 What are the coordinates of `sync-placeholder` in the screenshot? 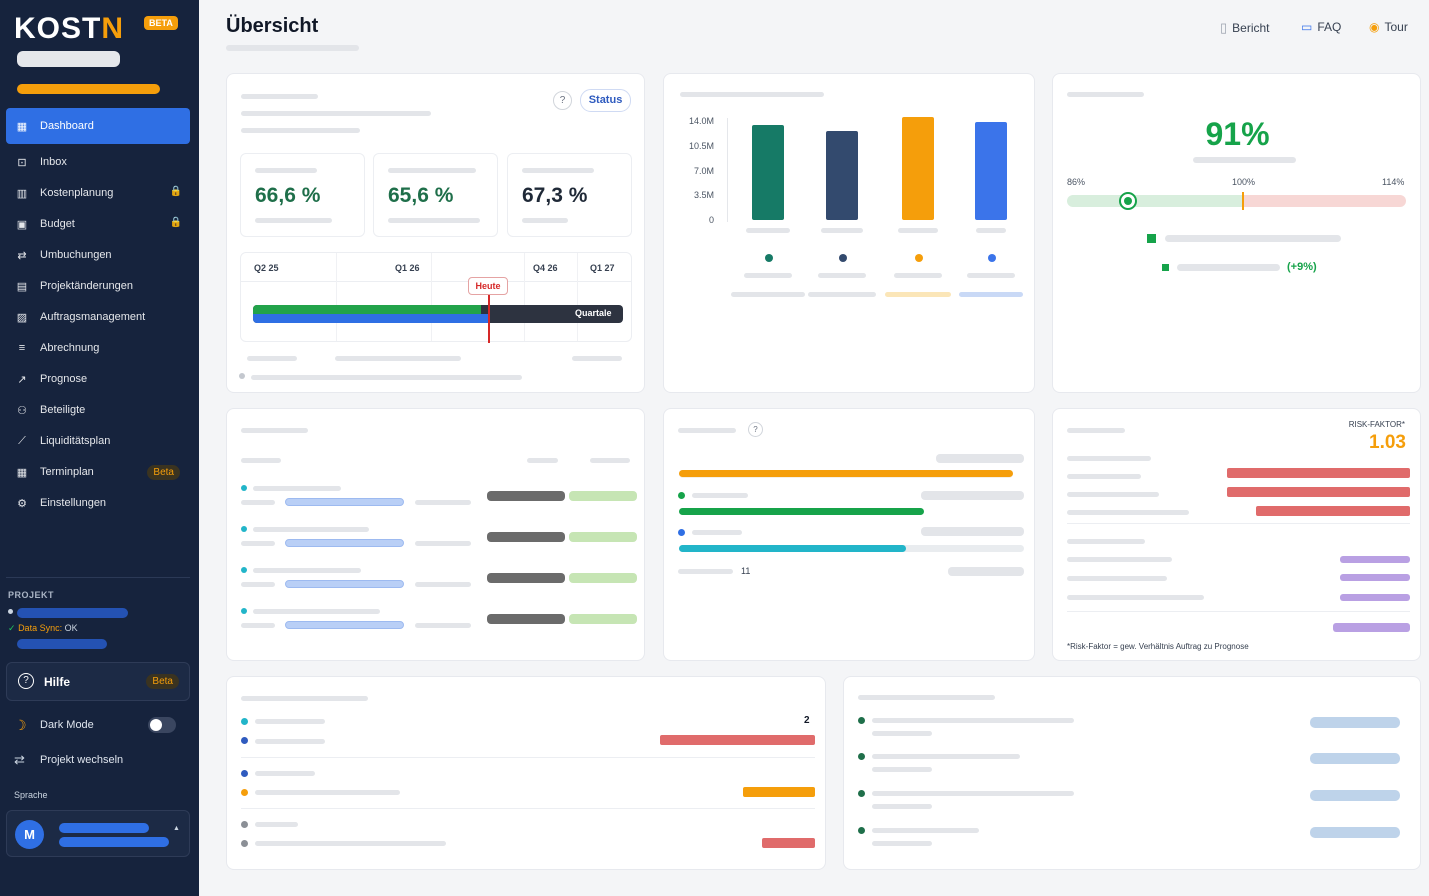 It's located at (62, 644).